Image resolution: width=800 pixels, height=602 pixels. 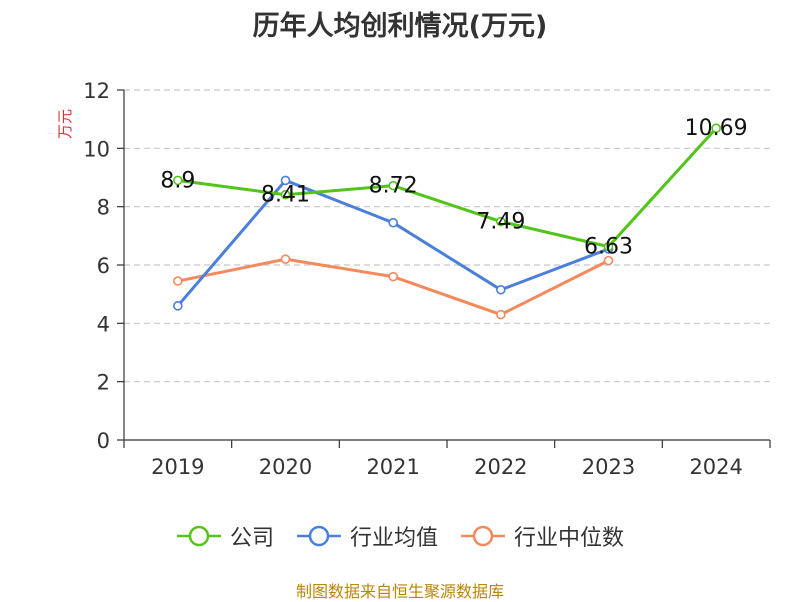 I want to click on x-tick-label: 2022, so click(x=500, y=467).